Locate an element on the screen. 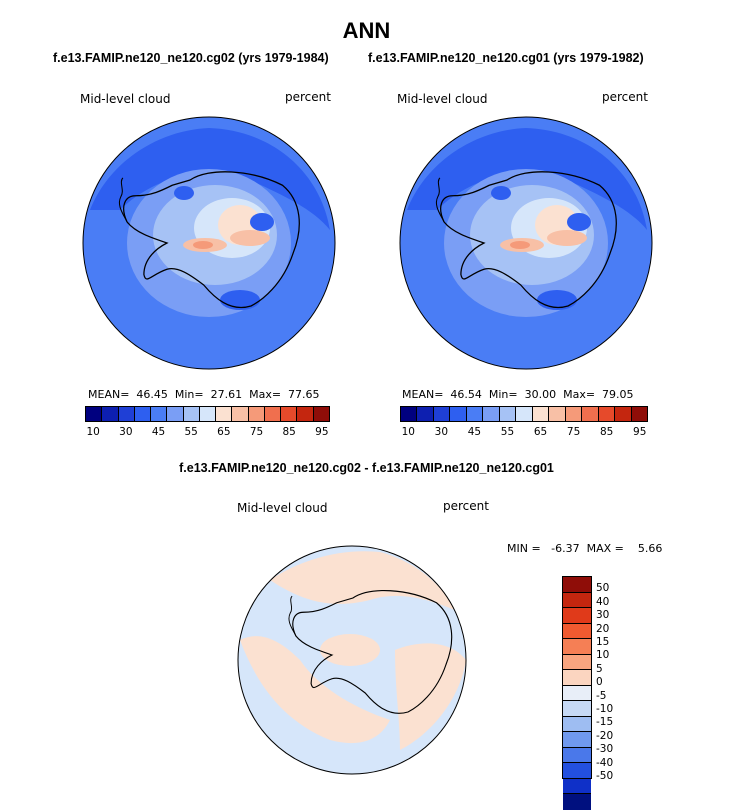  diff-stats: MIN = -6.37 MAX = 5.66 is located at coordinates (585, 548).